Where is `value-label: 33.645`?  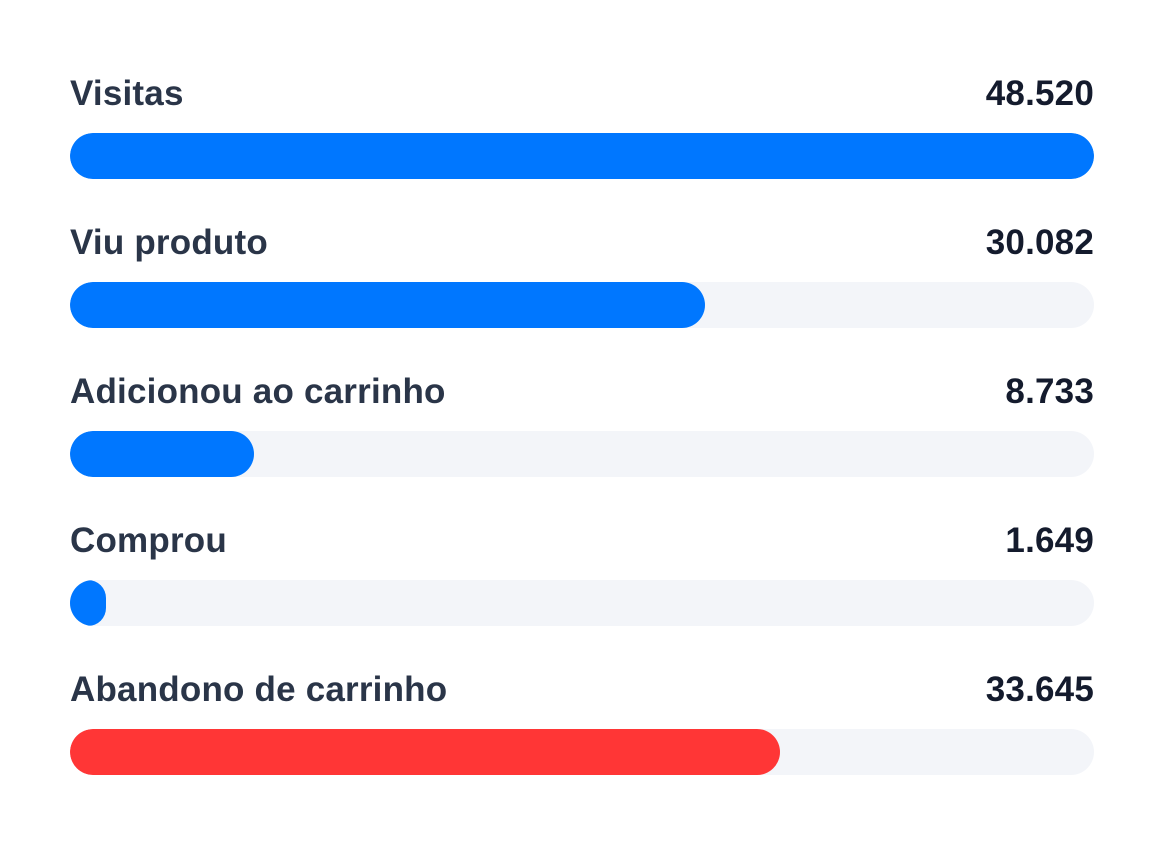 value-label: 33.645 is located at coordinates (1039, 689).